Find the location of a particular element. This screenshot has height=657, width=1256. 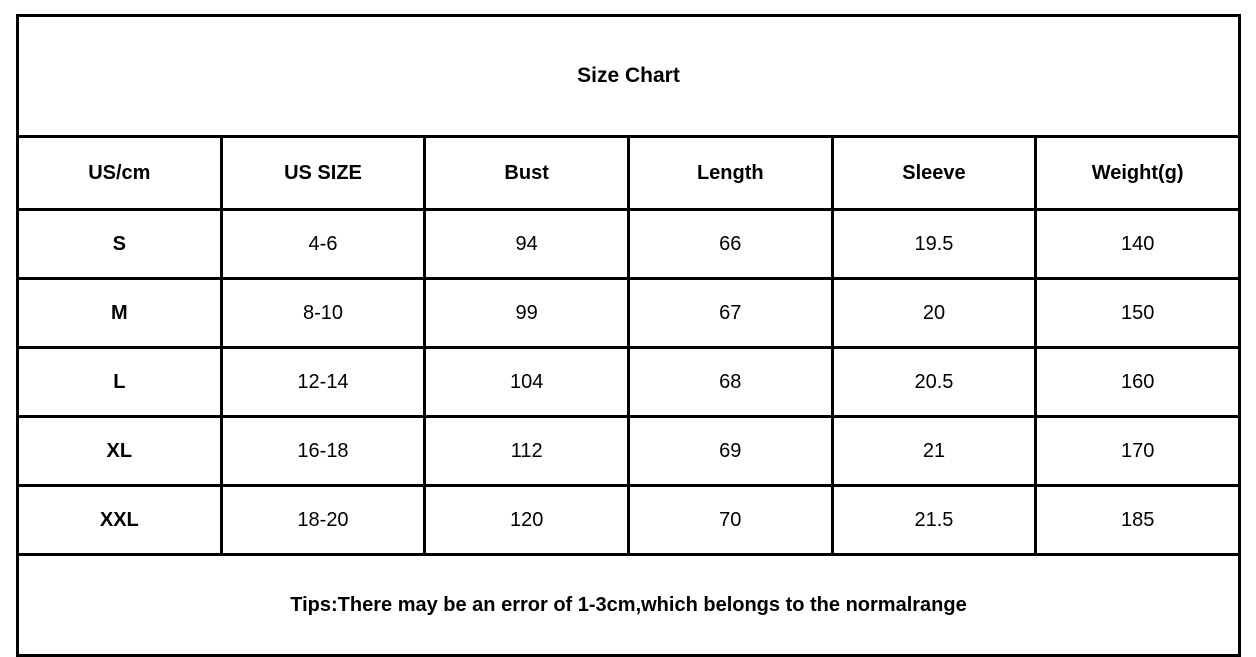

cell-weight: 185 is located at coordinates (1137, 520).